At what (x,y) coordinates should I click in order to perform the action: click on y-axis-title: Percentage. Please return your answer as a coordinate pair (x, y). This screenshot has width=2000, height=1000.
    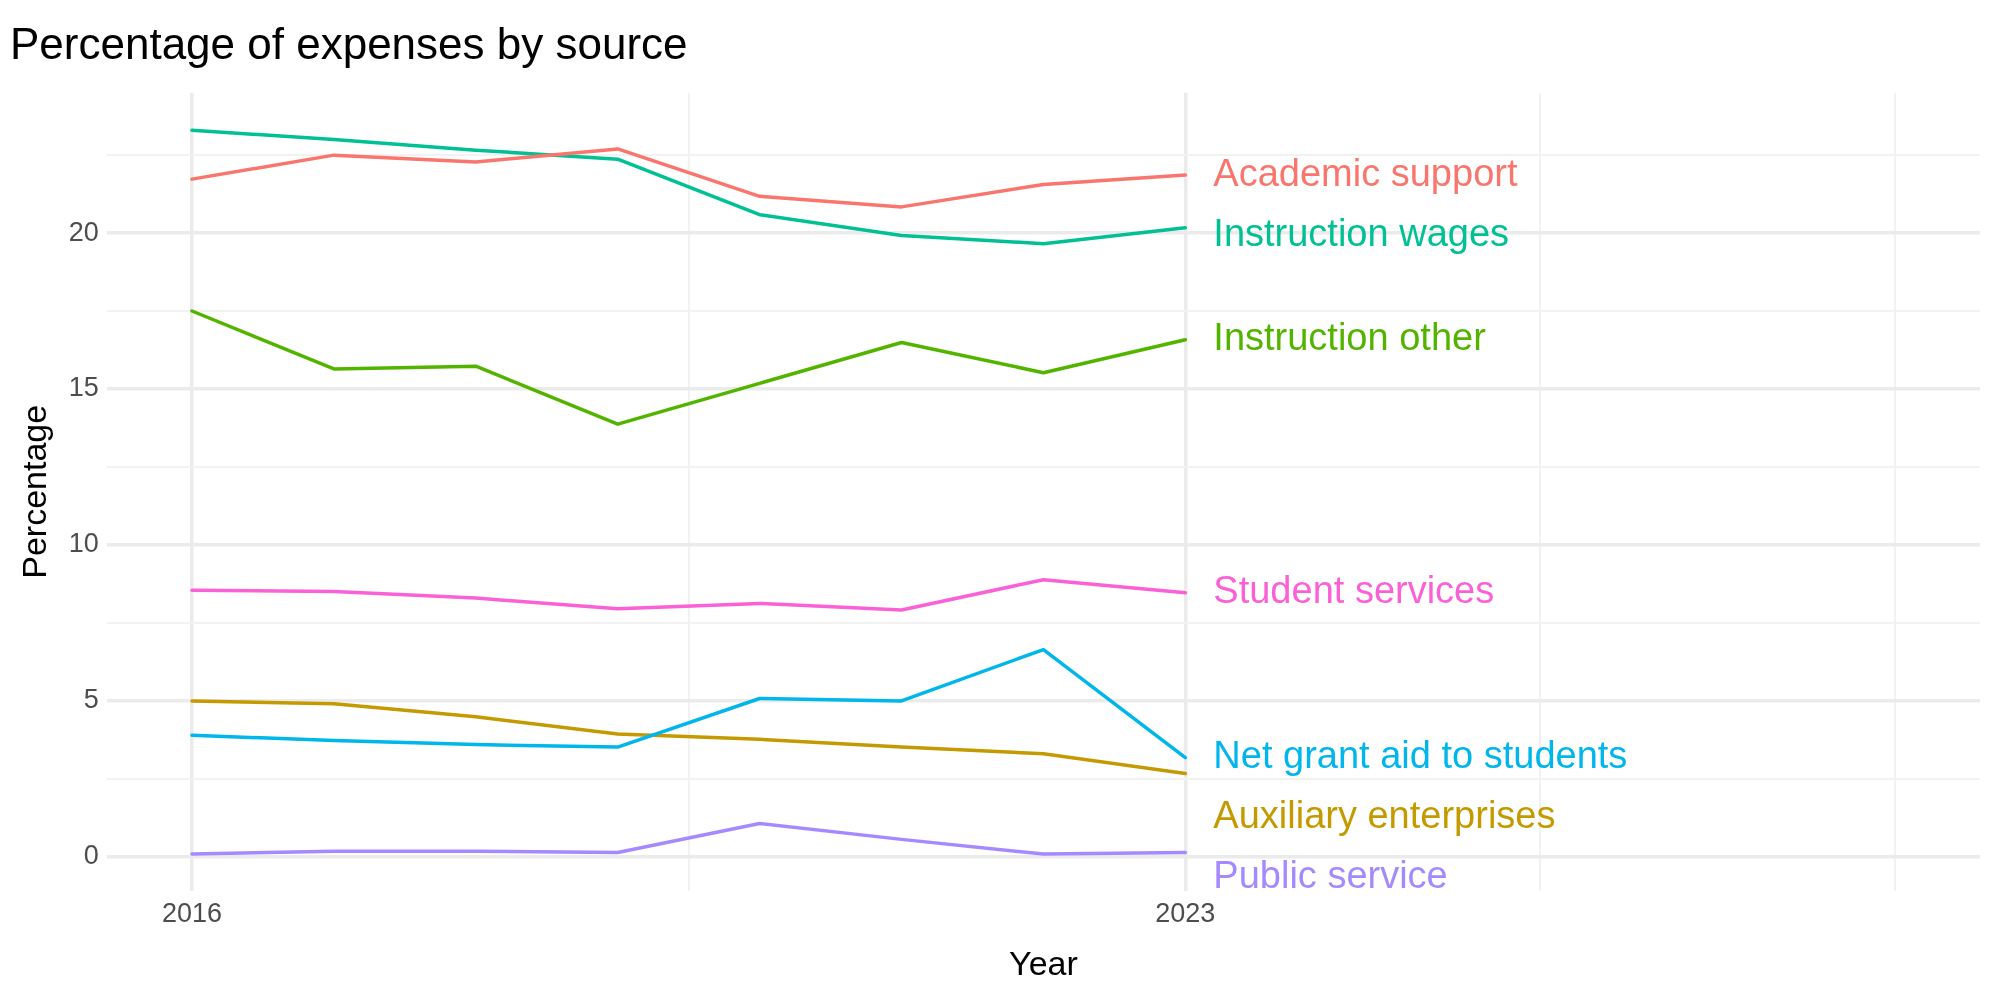
    Looking at the image, I should click on (33, 491).